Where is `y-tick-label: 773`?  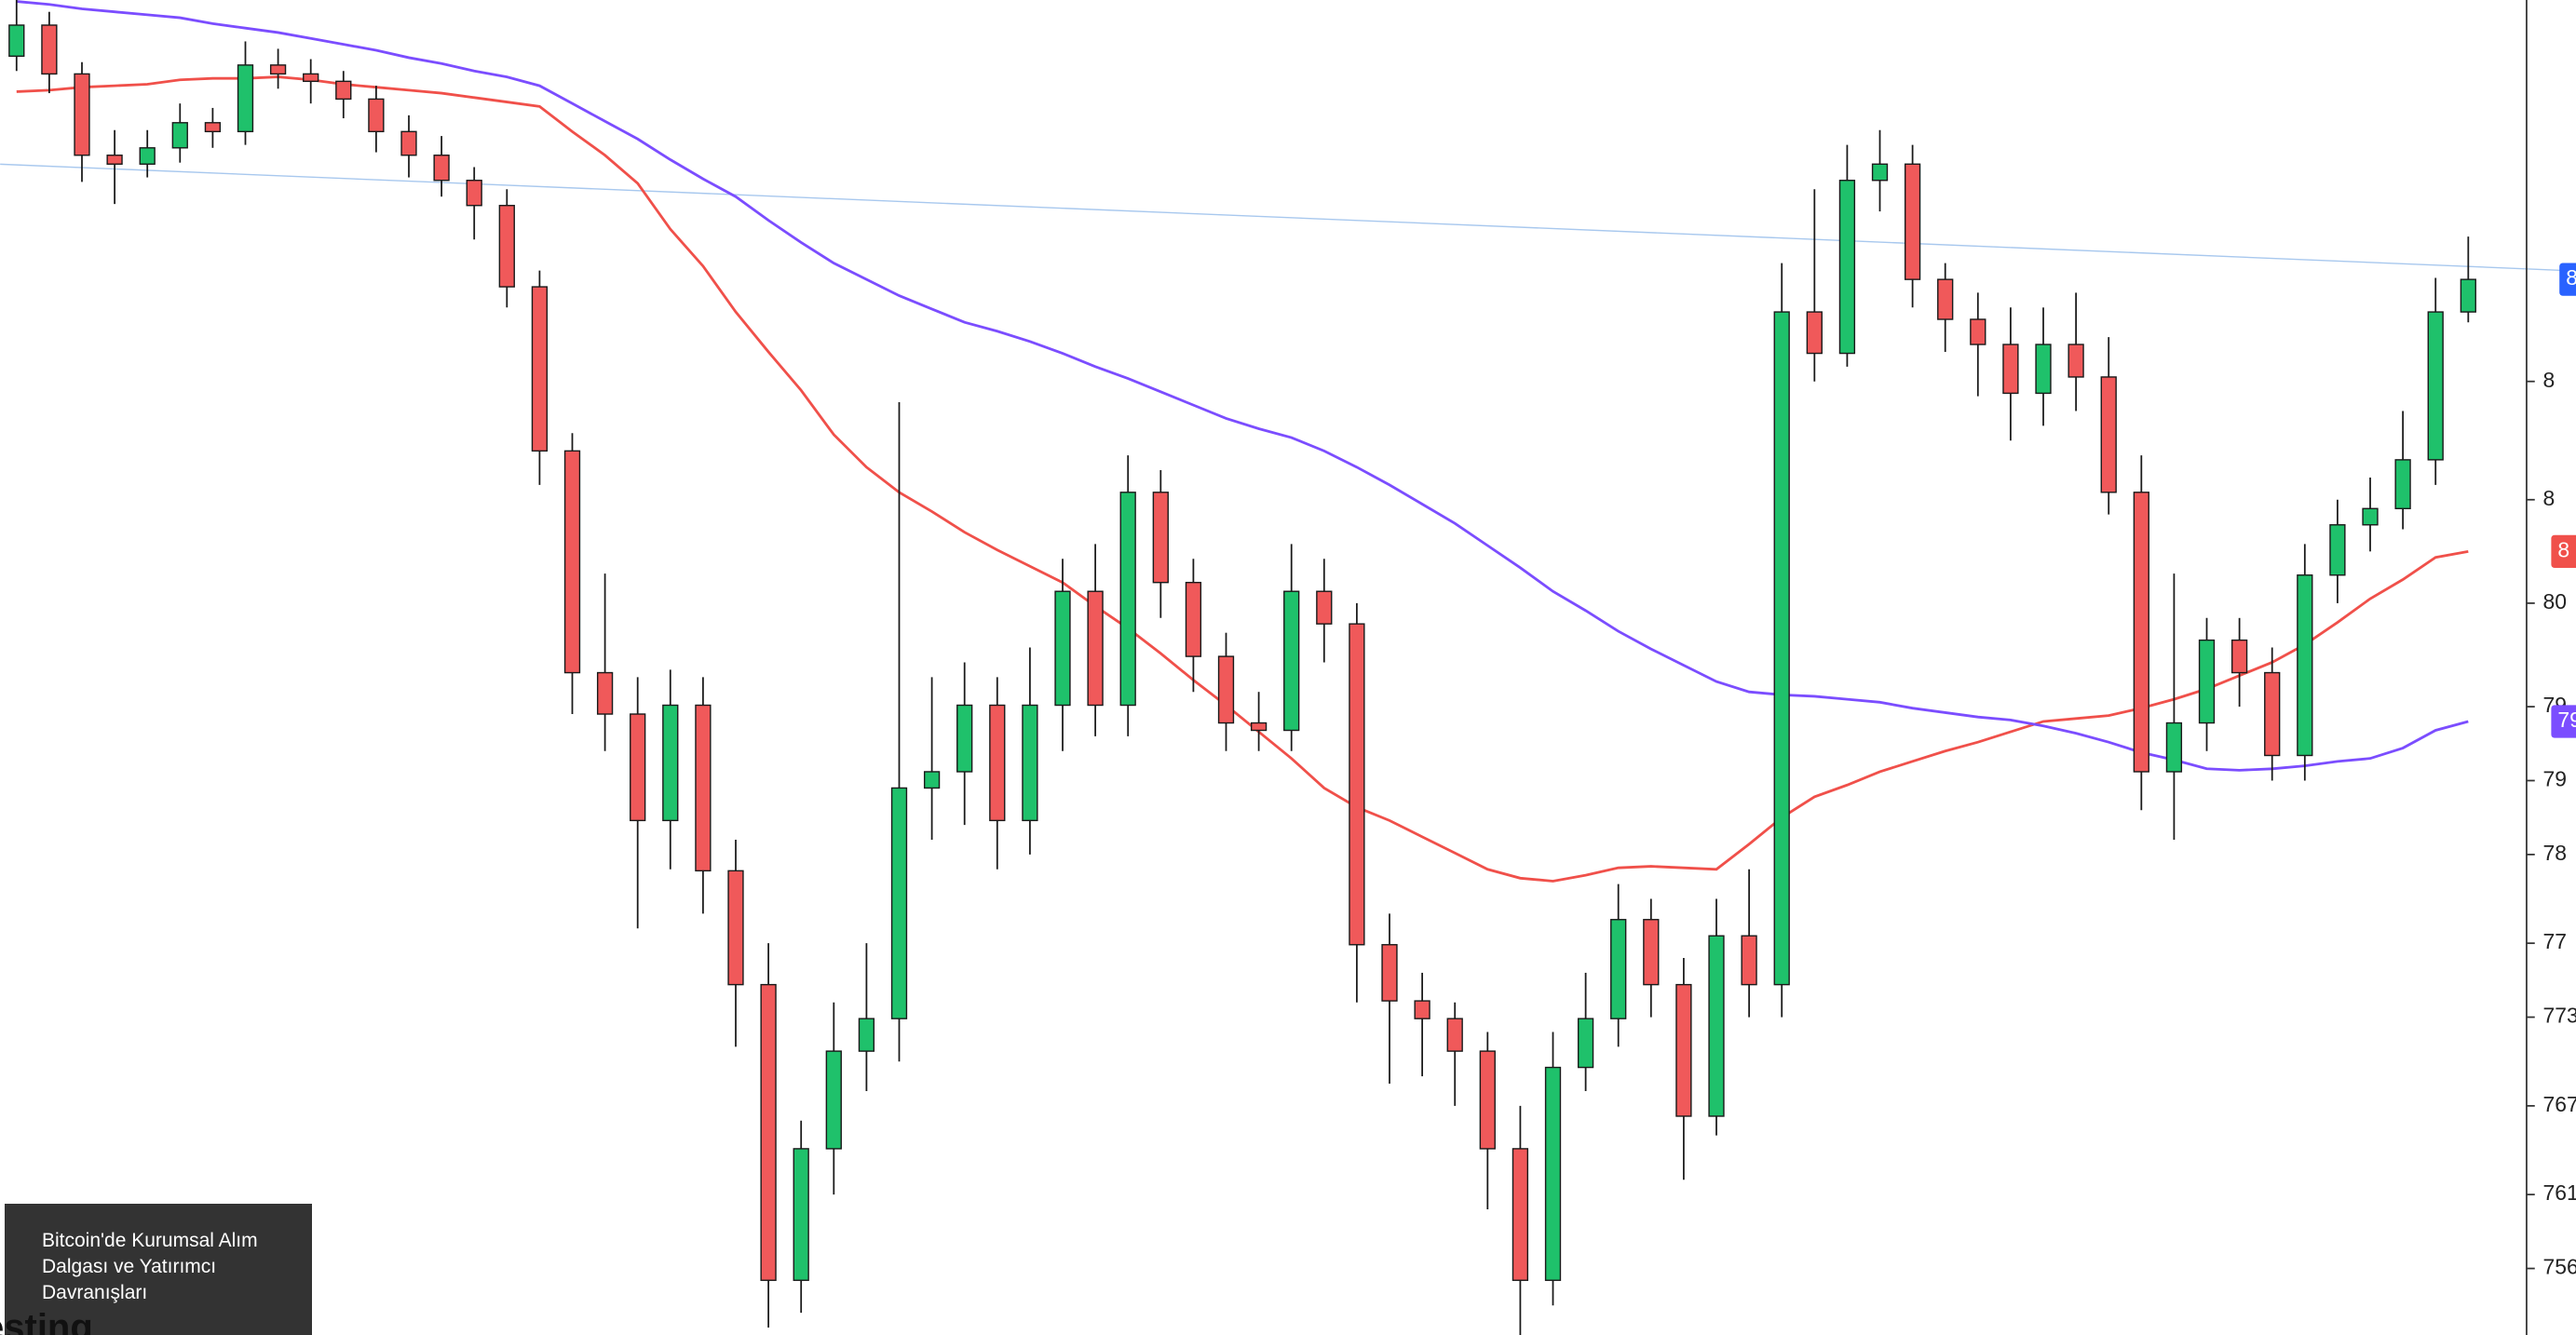 y-tick-label: 773 is located at coordinates (2559, 1016).